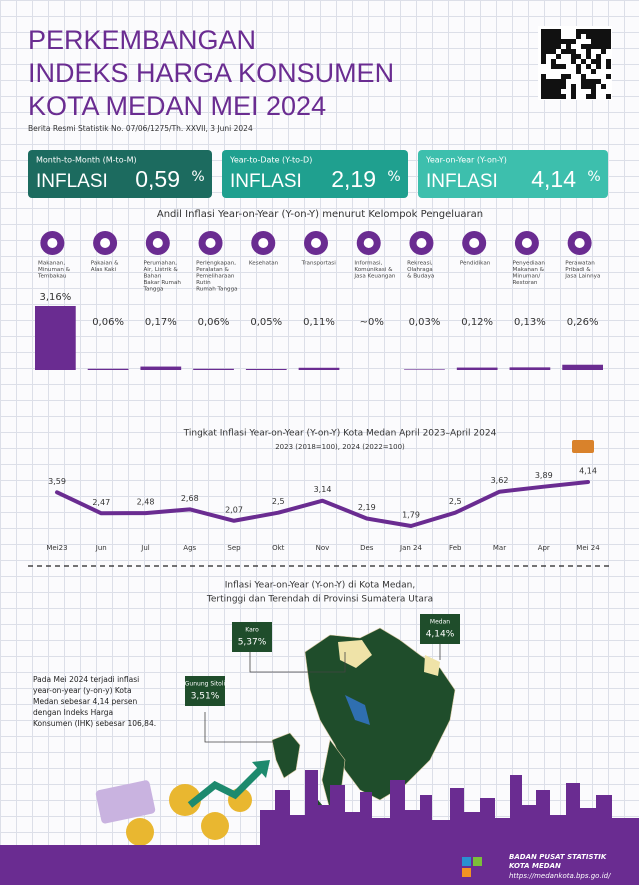  I want to click on x-tick-label: Jan 24, so click(410, 548).